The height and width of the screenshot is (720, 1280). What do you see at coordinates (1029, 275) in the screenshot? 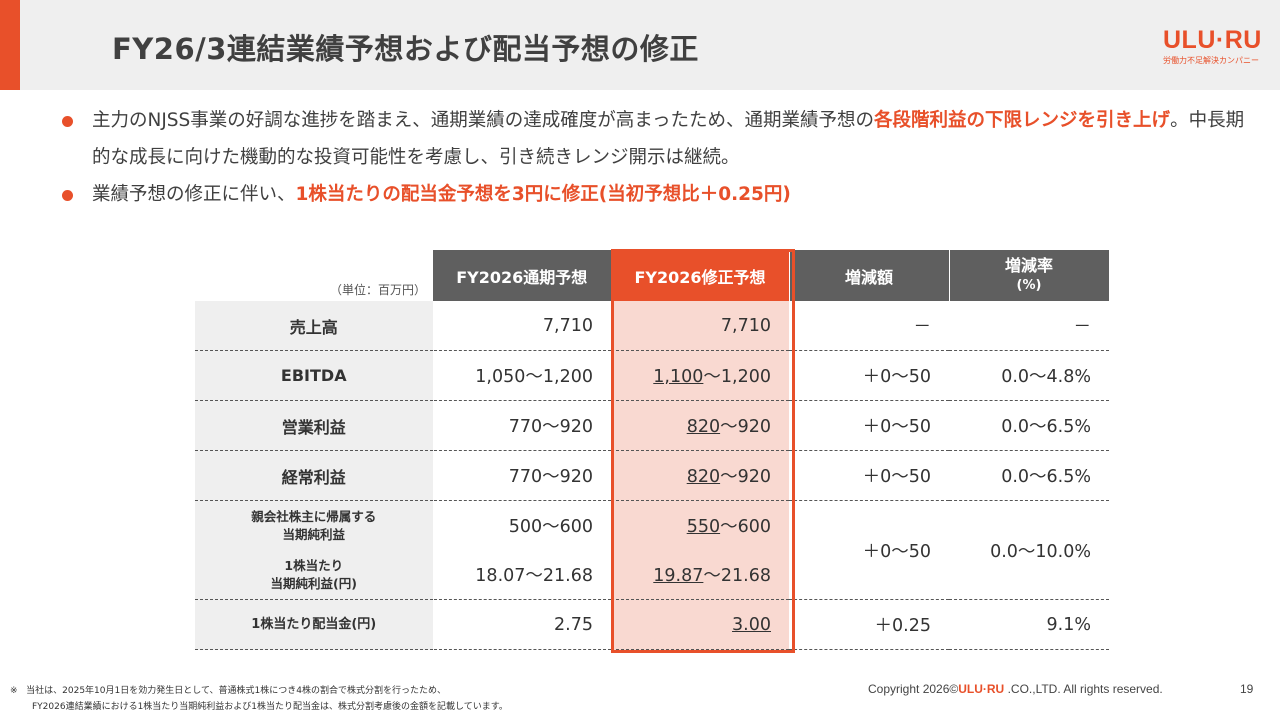
I see `header-rate: 増減率 (%)` at bounding box center [1029, 275].